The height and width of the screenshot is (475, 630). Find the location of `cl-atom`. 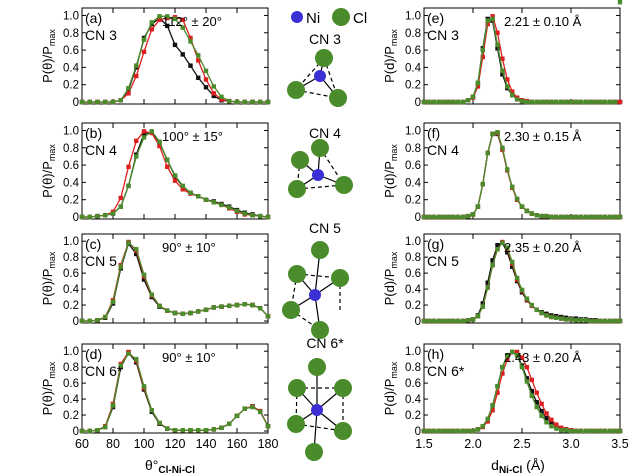

cl-atom is located at coordinates (320, 330).